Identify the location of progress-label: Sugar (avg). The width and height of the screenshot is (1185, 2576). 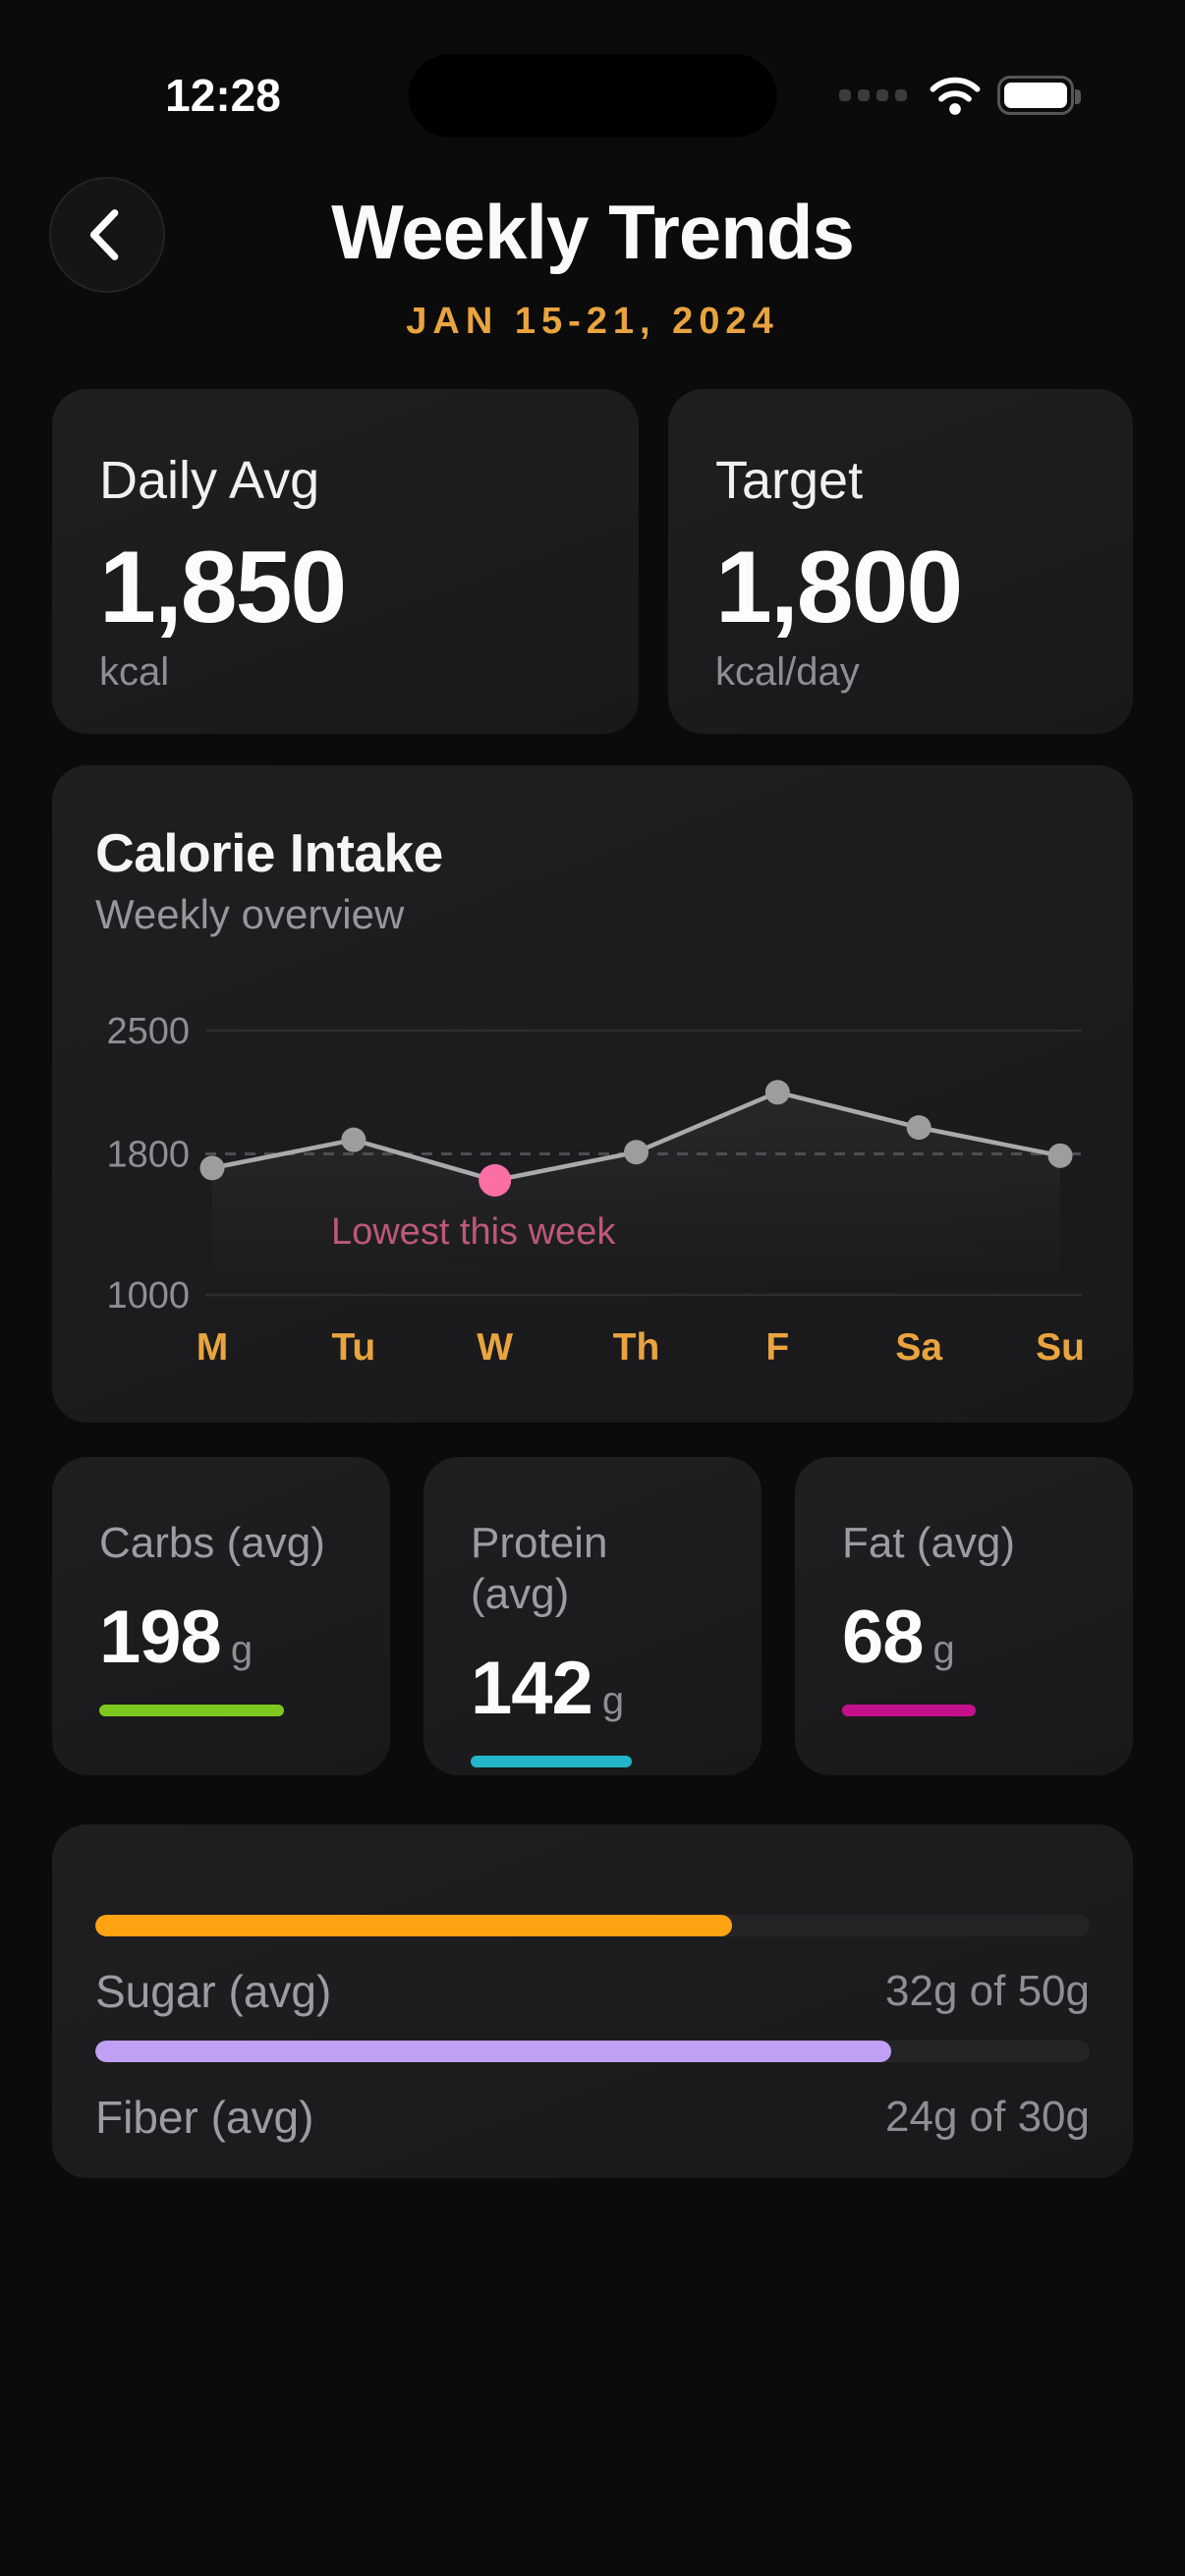
(214, 1991).